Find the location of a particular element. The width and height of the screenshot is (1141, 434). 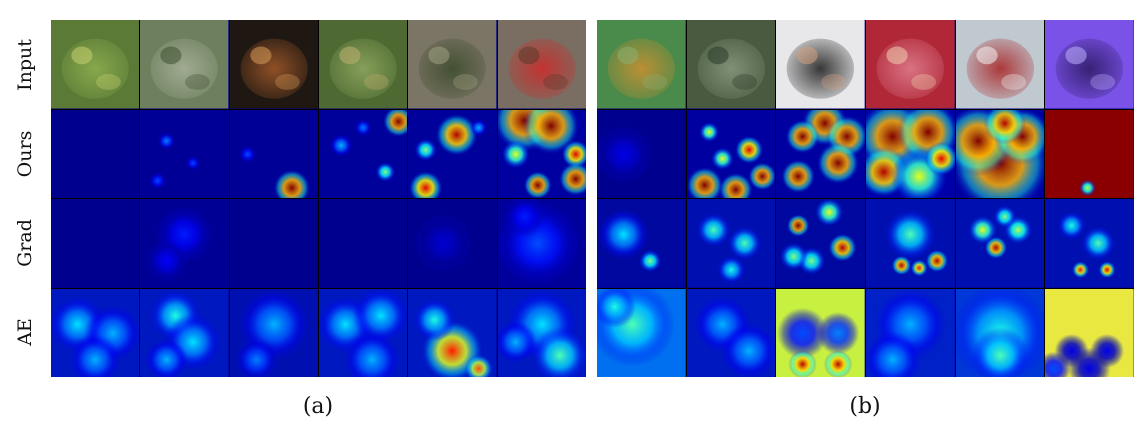

row-label-ours: Ours is located at coordinates (25, 154).